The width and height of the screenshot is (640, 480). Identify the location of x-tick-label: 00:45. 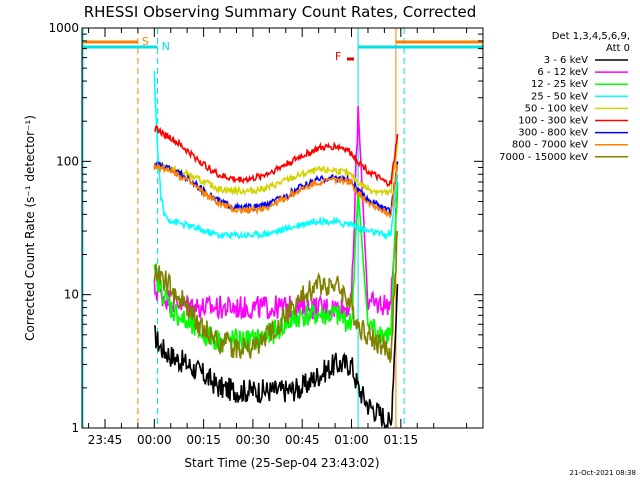
(302, 440).